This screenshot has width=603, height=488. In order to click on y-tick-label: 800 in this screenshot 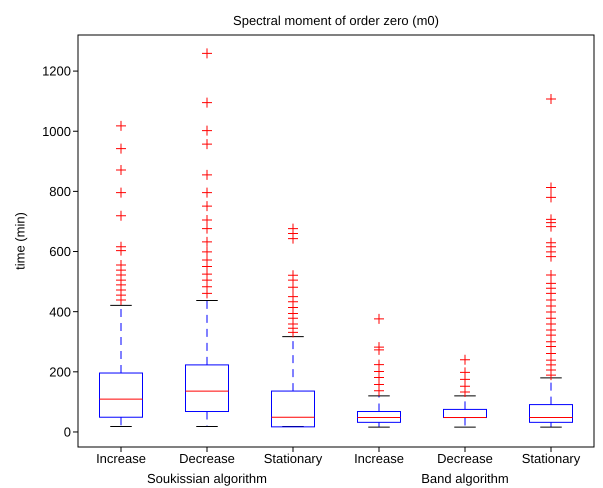, I will do `click(60, 191)`.